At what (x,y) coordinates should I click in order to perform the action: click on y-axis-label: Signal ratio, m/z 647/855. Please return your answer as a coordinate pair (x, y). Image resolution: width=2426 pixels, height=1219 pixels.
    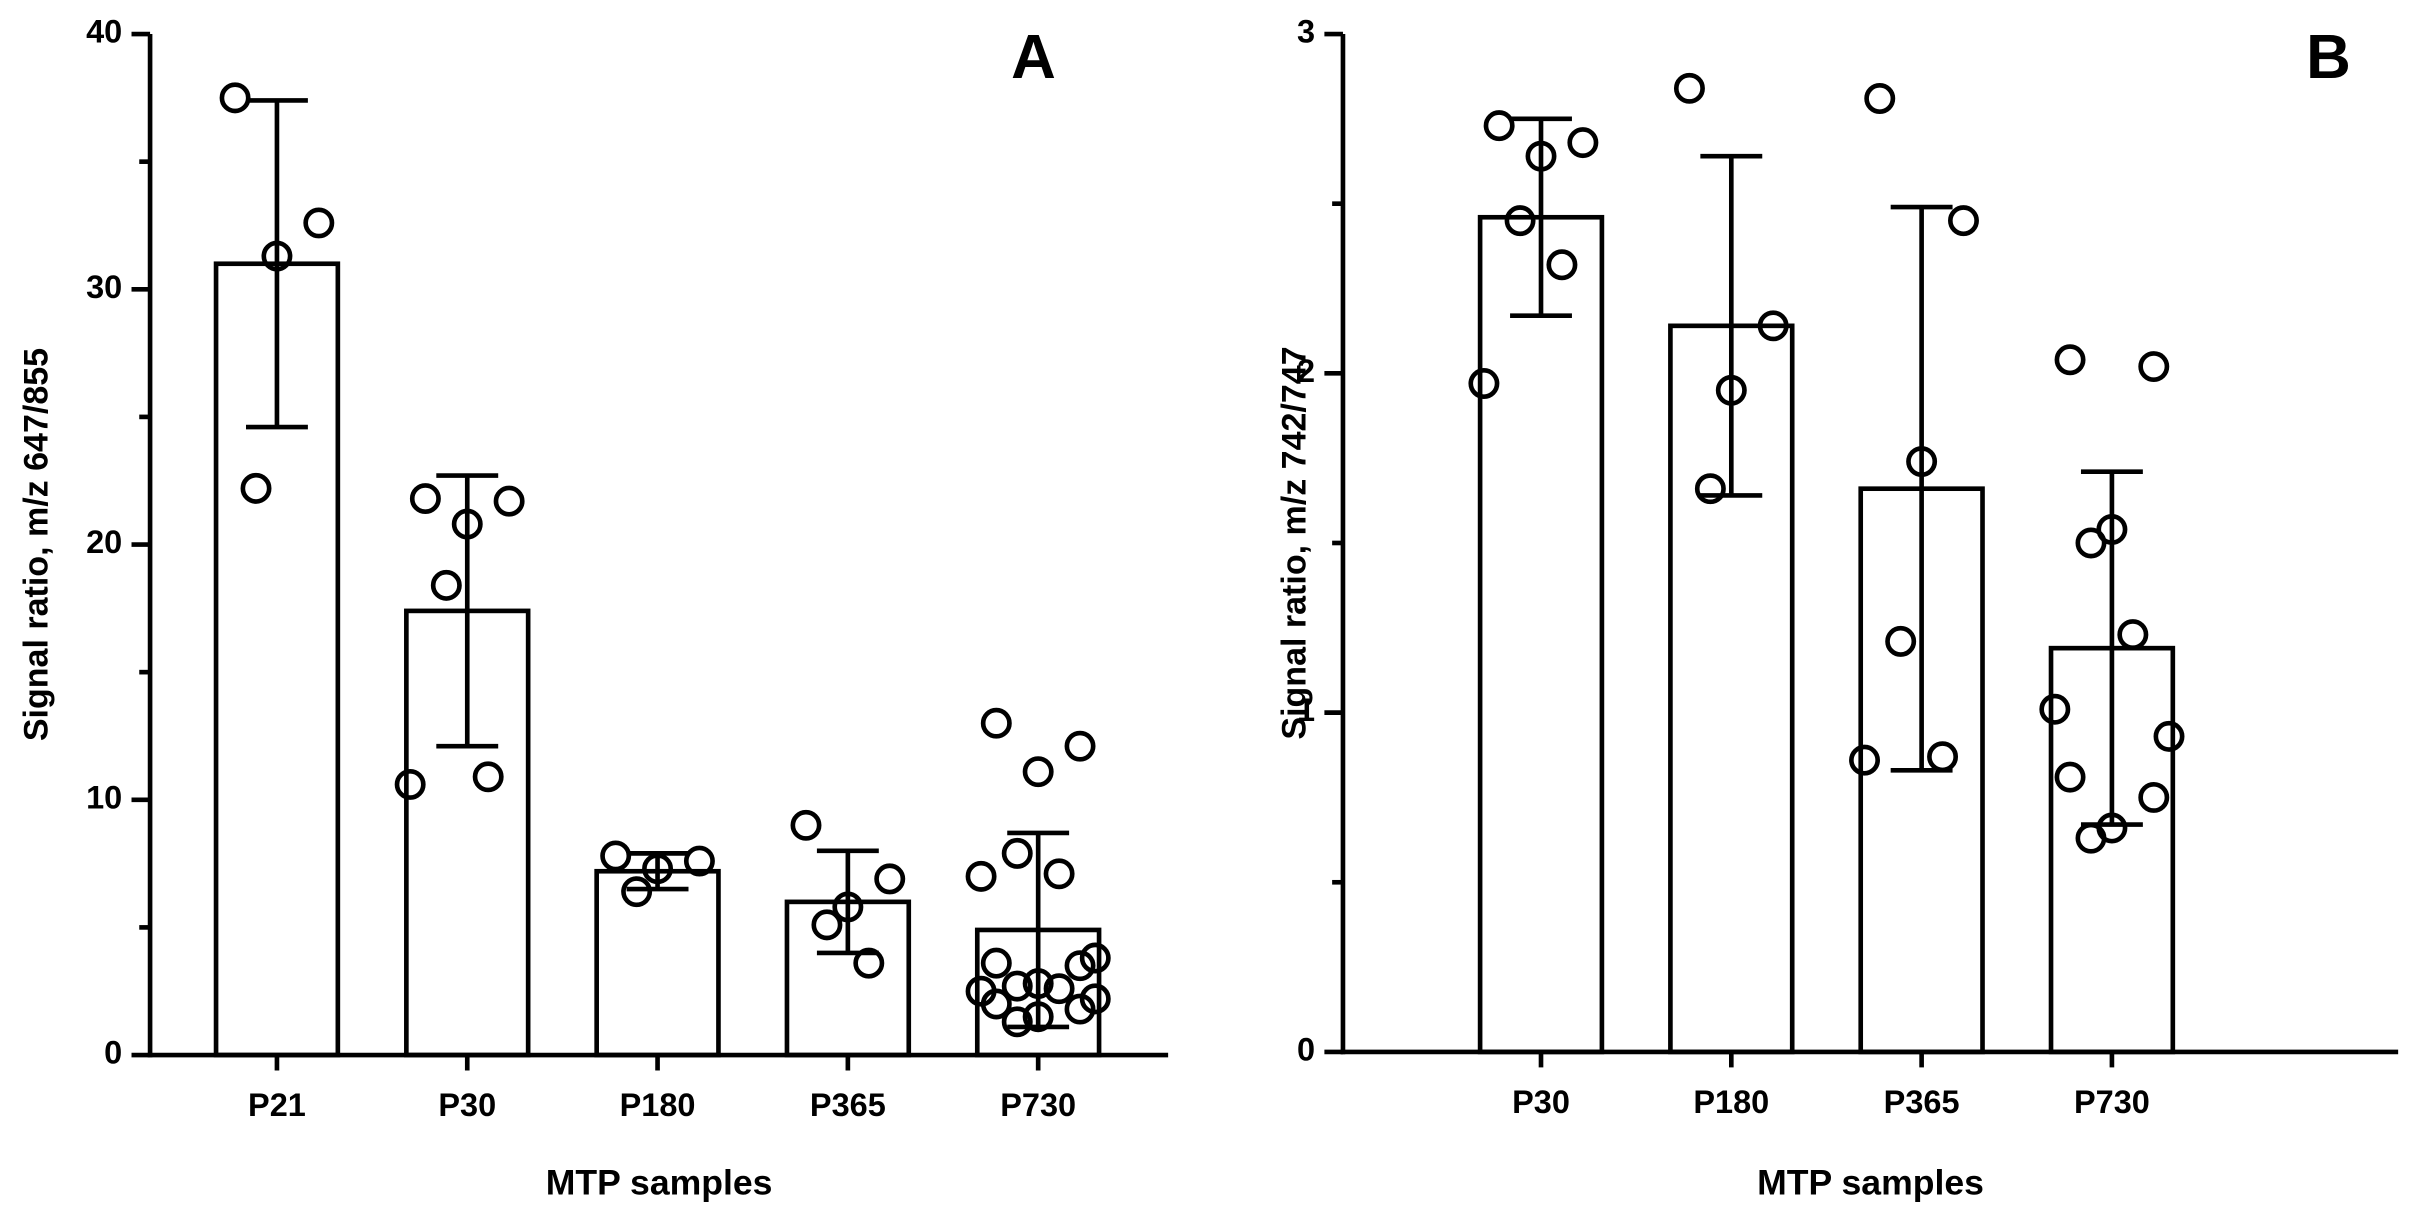
    Looking at the image, I should click on (37, 544).